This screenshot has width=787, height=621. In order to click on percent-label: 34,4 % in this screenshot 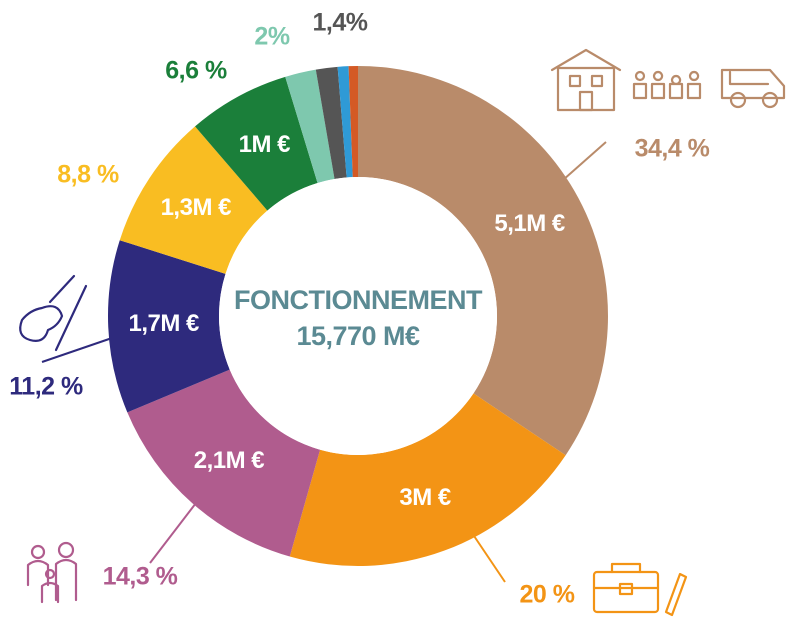, I will do `click(672, 149)`.